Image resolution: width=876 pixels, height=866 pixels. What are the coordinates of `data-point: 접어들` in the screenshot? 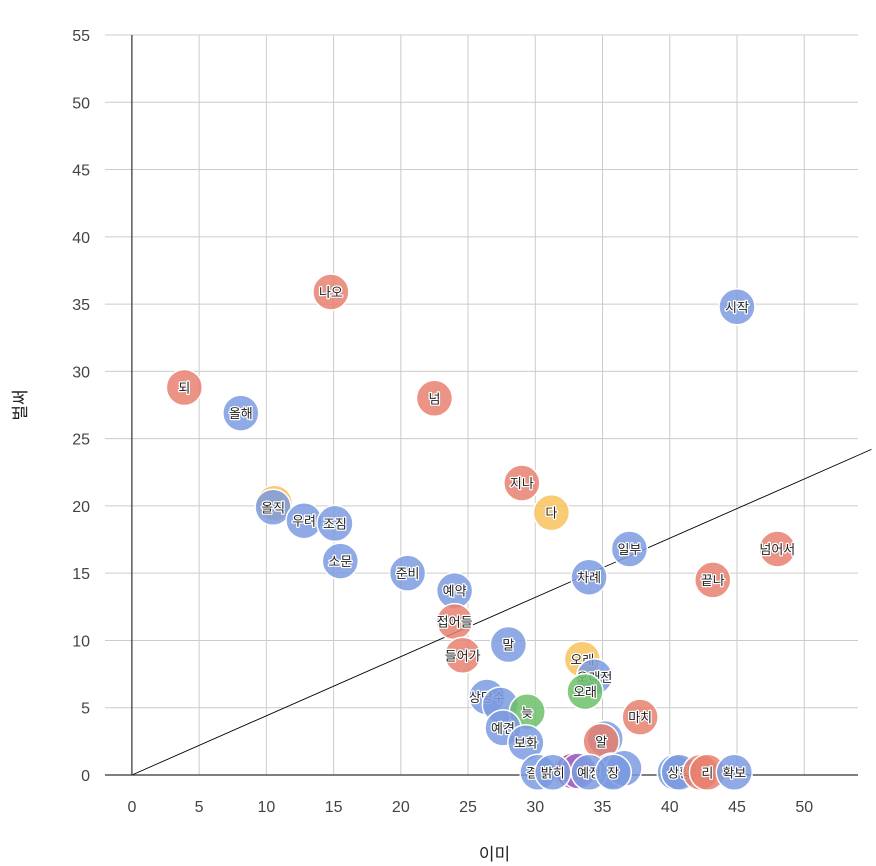 It's located at (454, 621).